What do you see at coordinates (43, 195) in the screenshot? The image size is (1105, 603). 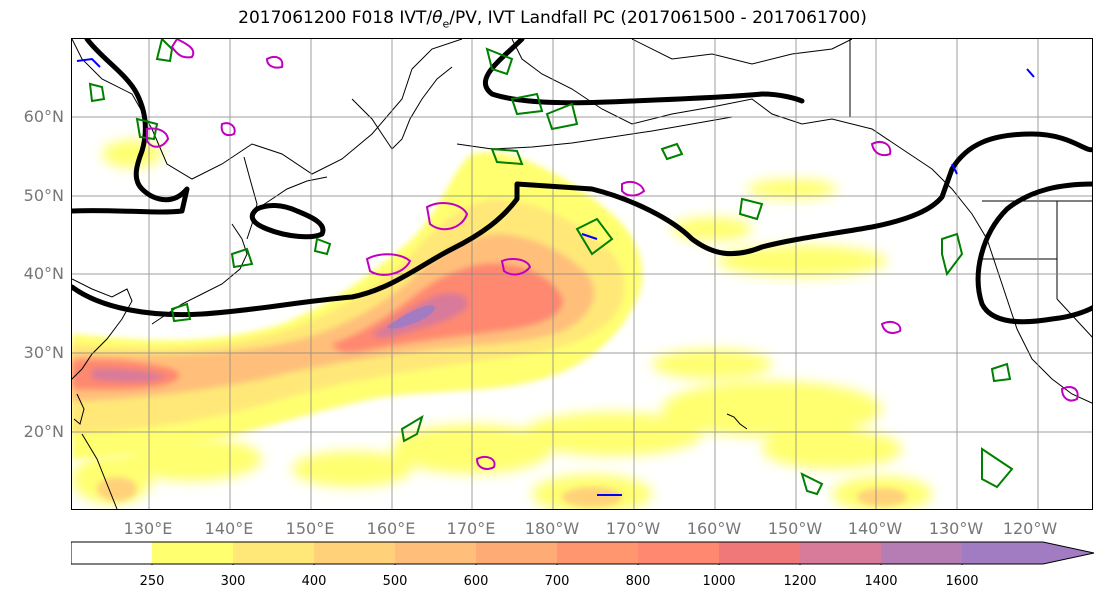 I see `lat-label-50n: 50°N` at bounding box center [43, 195].